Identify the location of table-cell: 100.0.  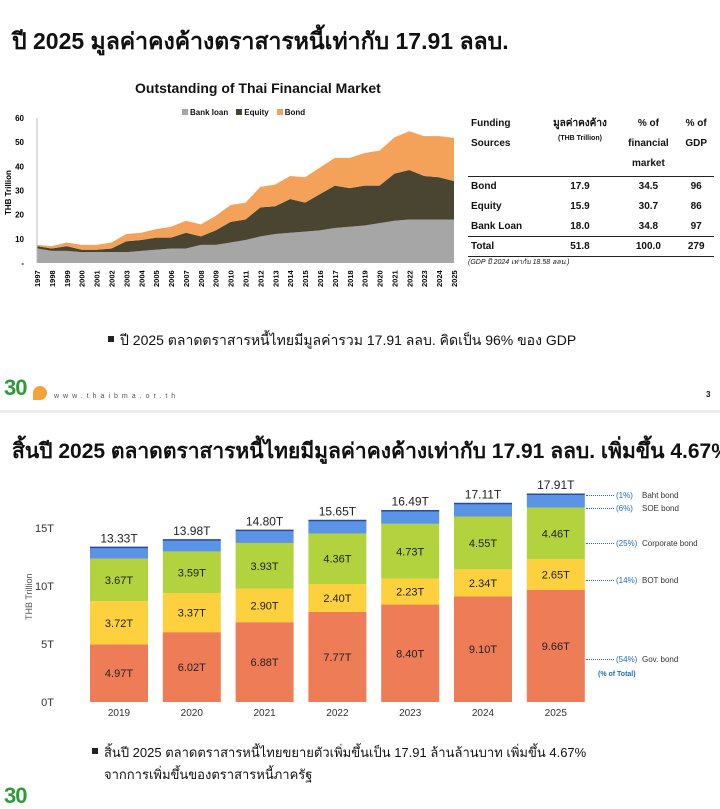
(648, 246).